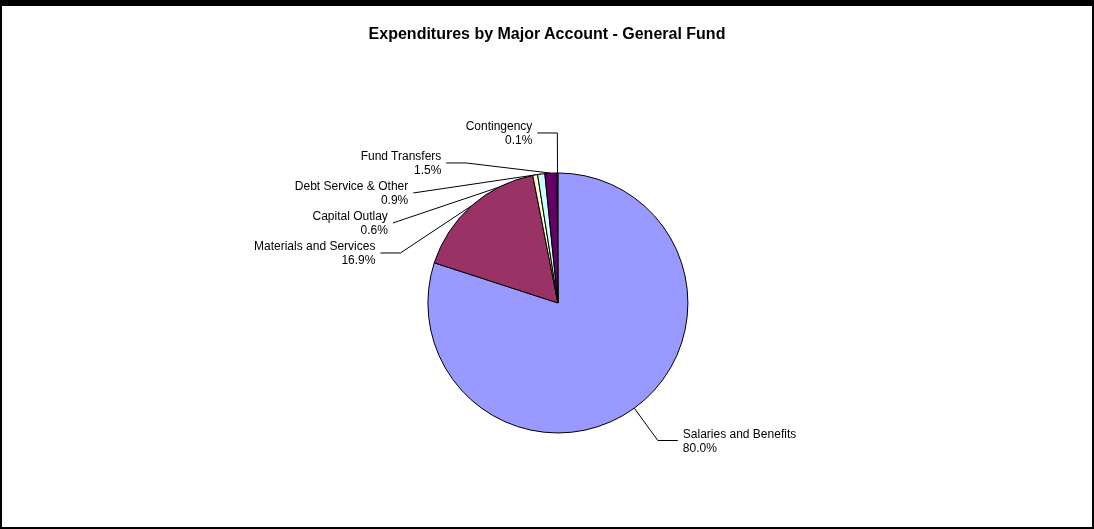 The width and height of the screenshot is (1094, 529). I want to click on slice-label: Fund Transfers, so click(401, 155).